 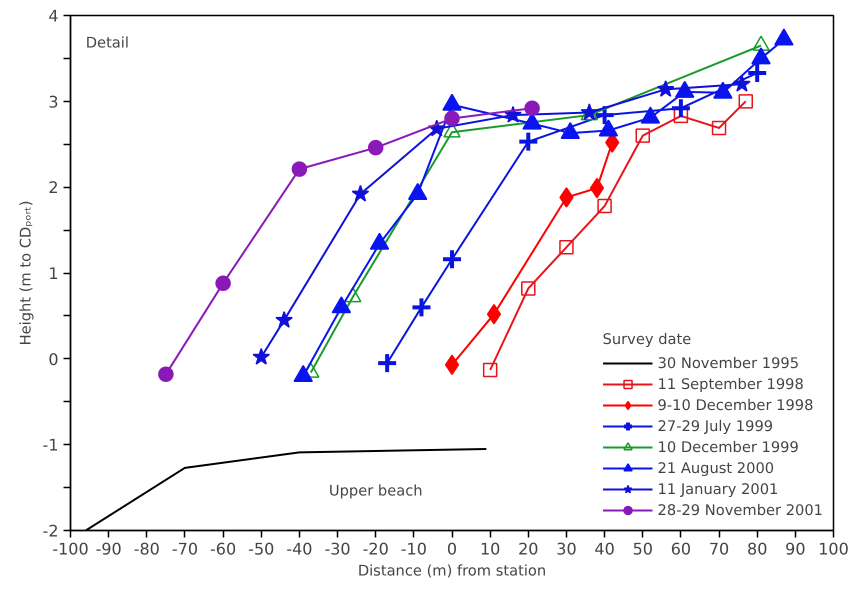 What do you see at coordinates (736, 405) in the screenshot?
I see `legend-label: 9-10 December 1998` at bounding box center [736, 405].